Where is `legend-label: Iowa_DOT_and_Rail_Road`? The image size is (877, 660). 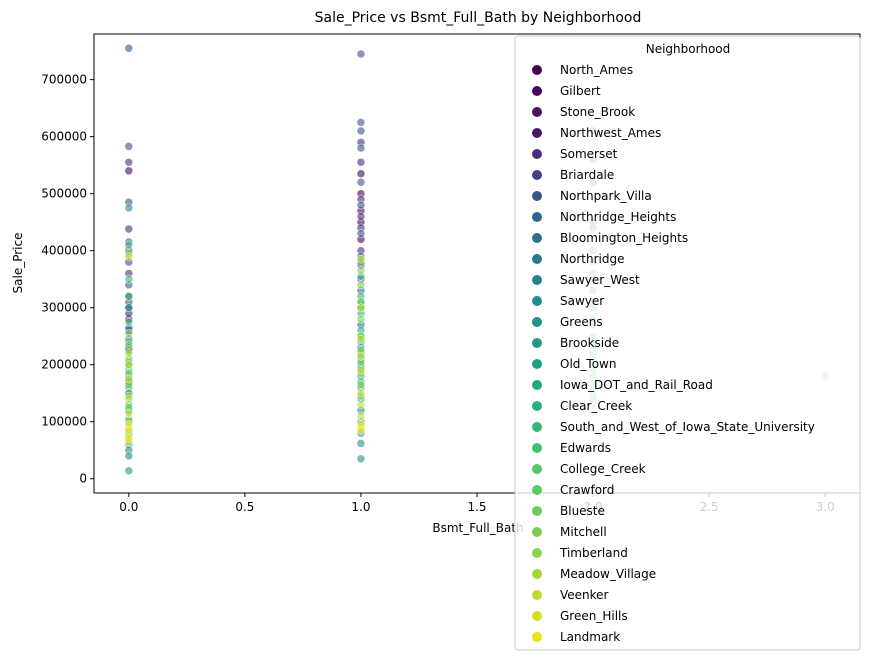 legend-label: Iowa_DOT_and_Rail_Road is located at coordinates (636, 385).